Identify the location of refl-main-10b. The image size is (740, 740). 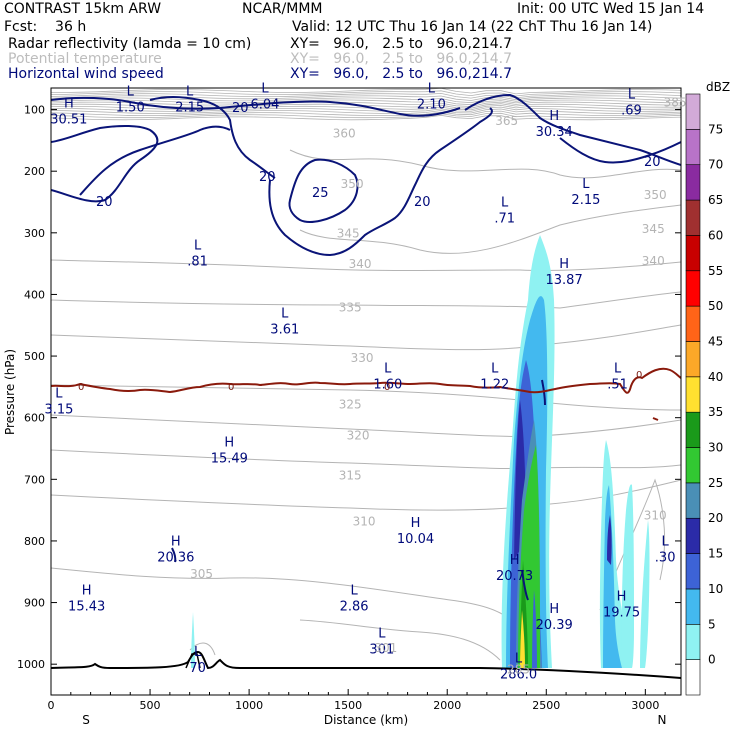
(534, 629).